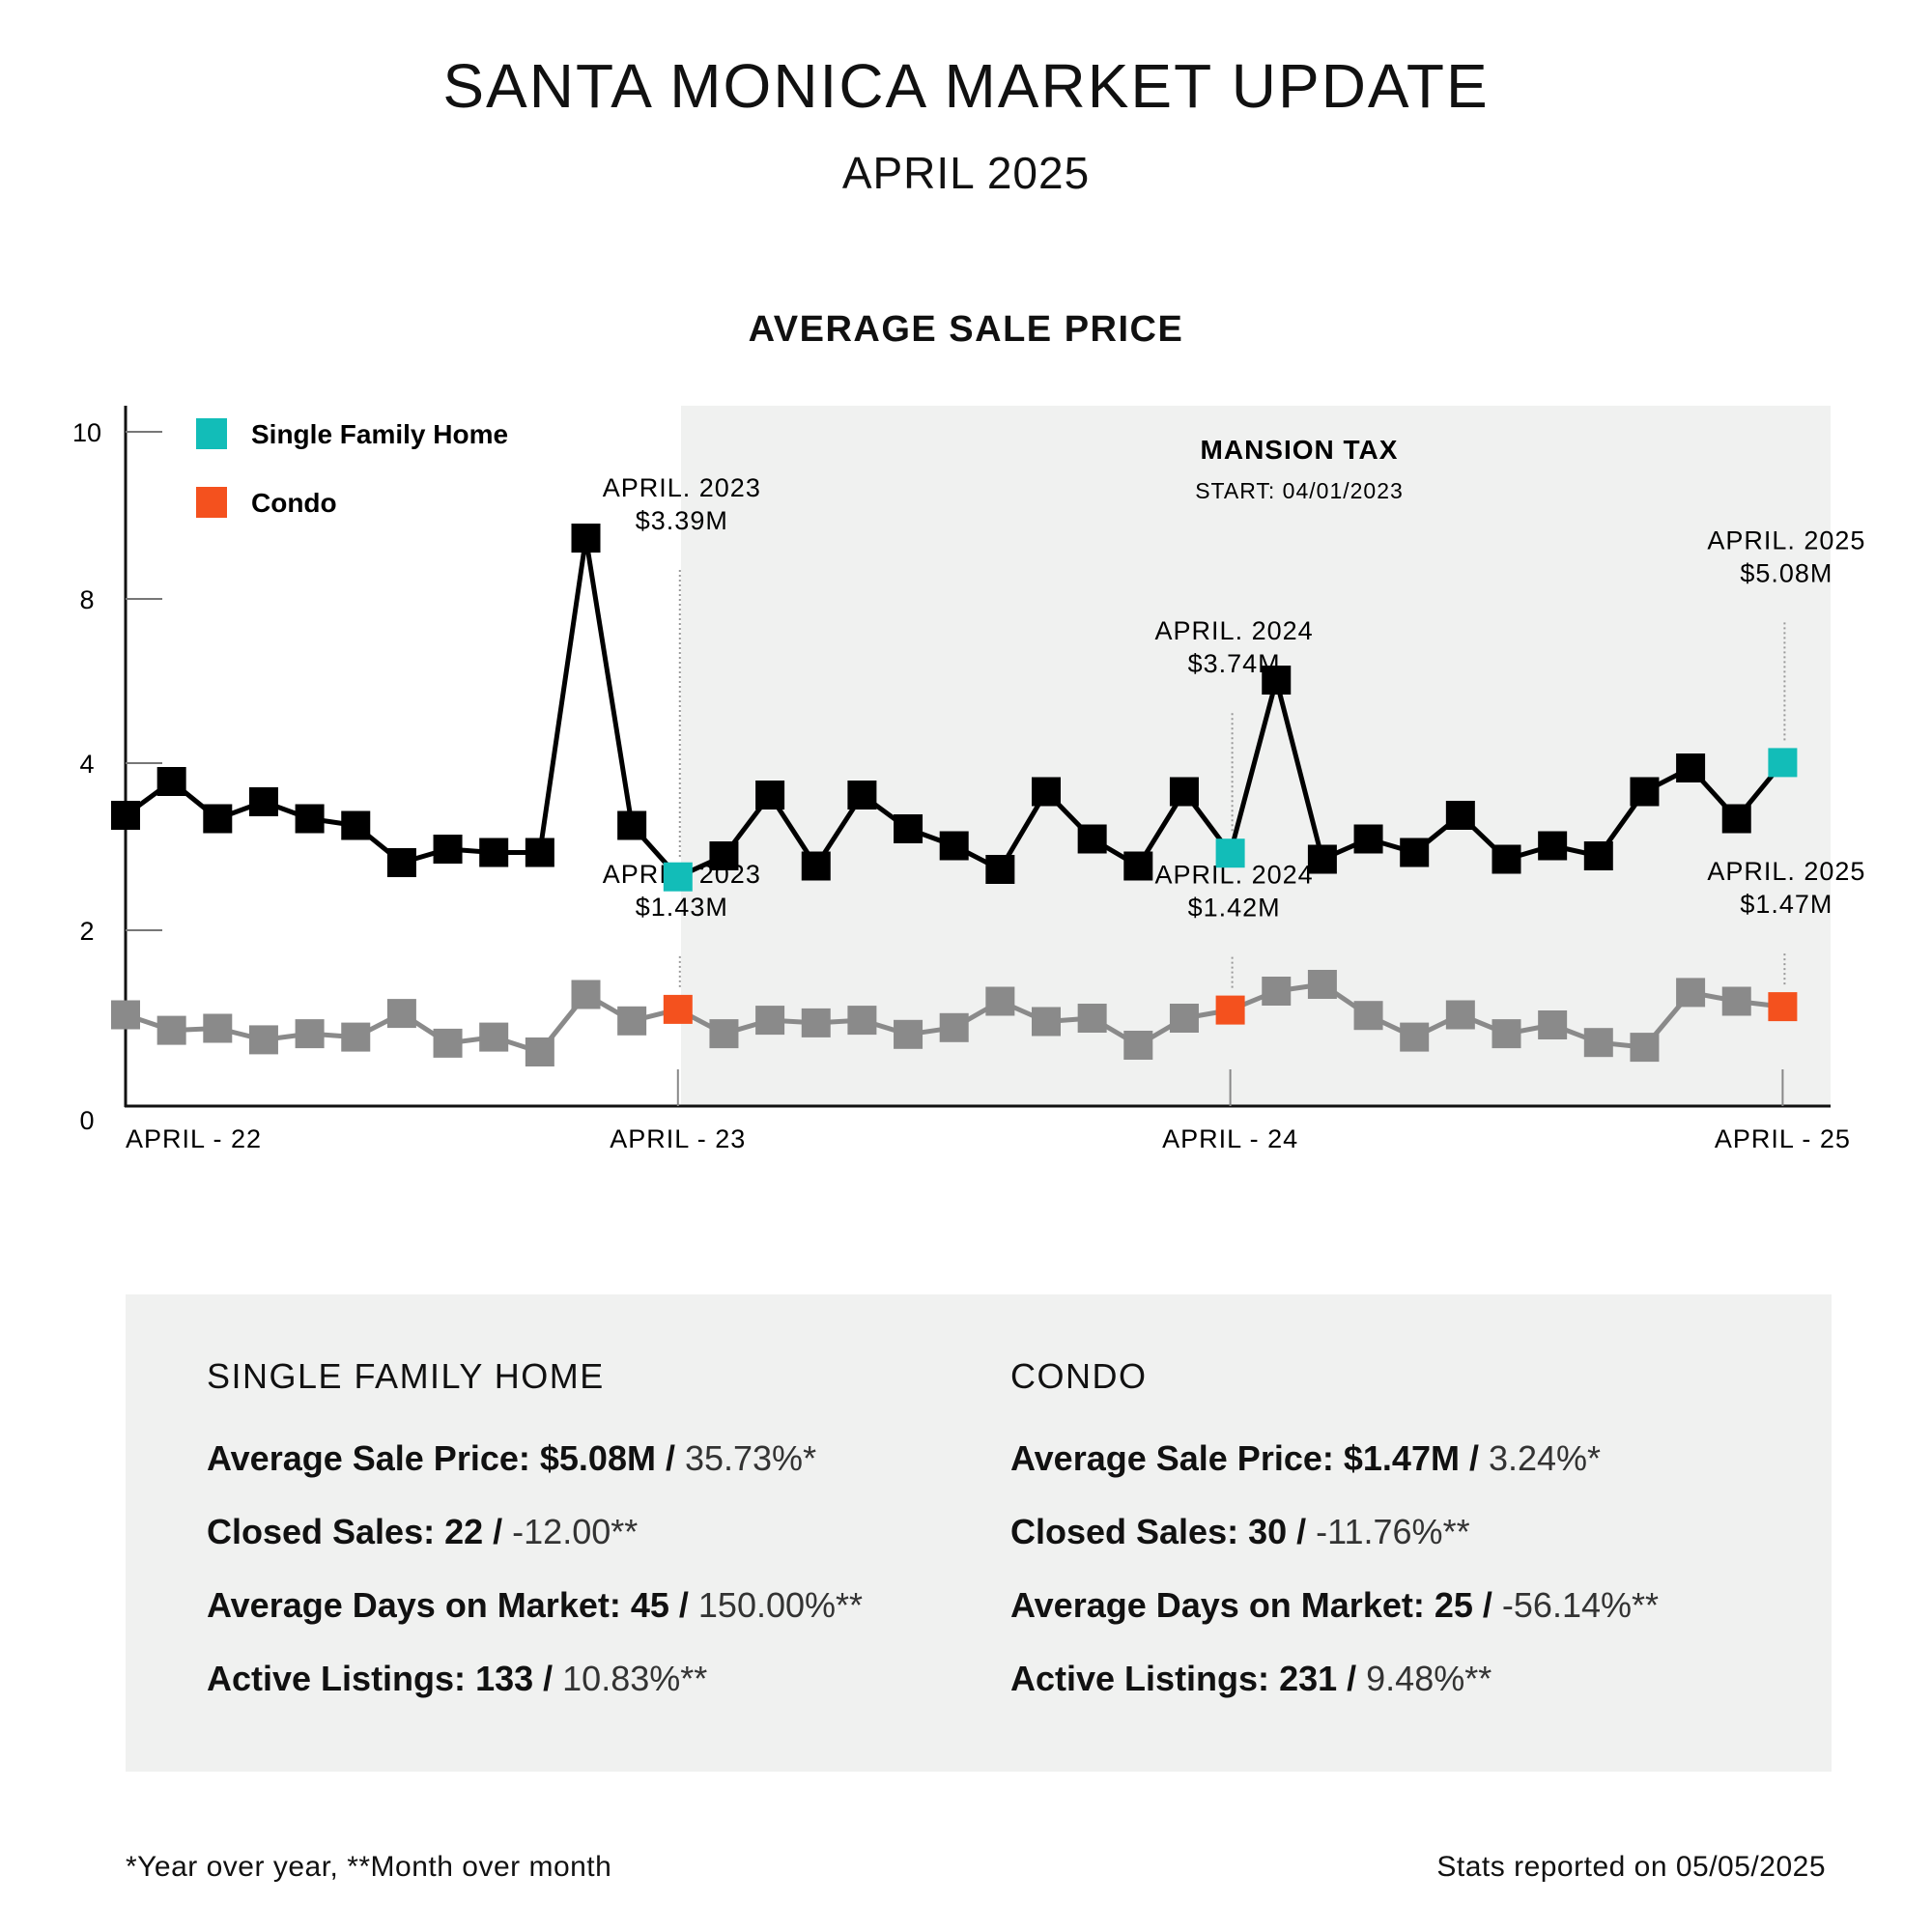 This screenshot has height=1932, width=1932. What do you see at coordinates (1631, 1867) in the screenshot?
I see `report-date: Stats reported on 05/05/2025` at bounding box center [1631, 1867].